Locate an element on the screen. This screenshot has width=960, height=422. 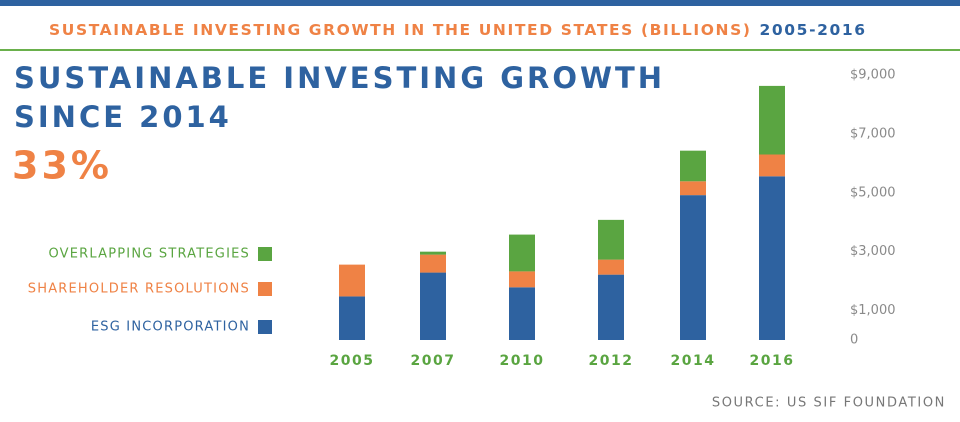
source: SOURCE: US SIF FOUNDATION is located at coordinates (829, 403).